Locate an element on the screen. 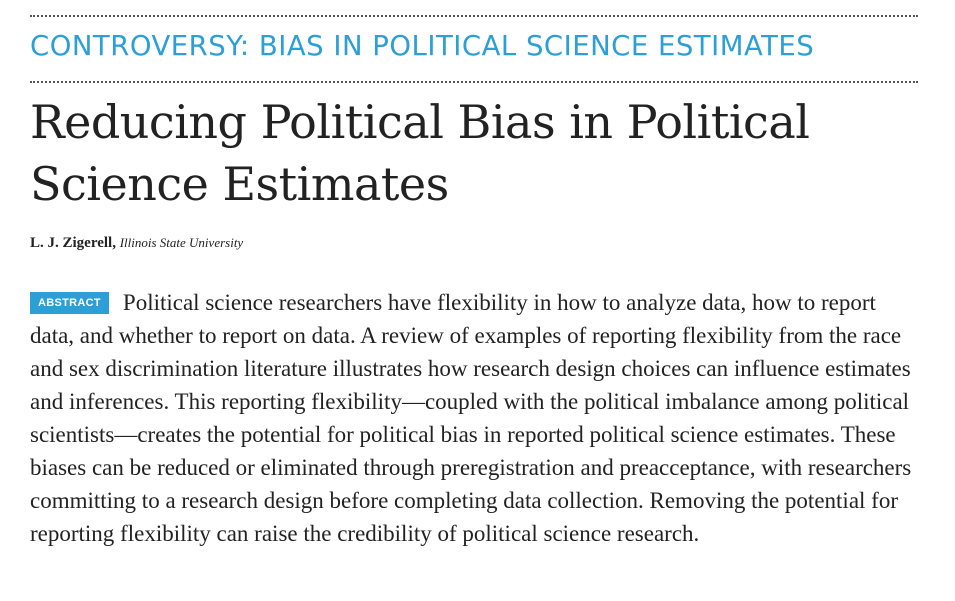 This screenshot has height=601, width=955. bottom-dotted-rule is located at coordinates (474, 82).